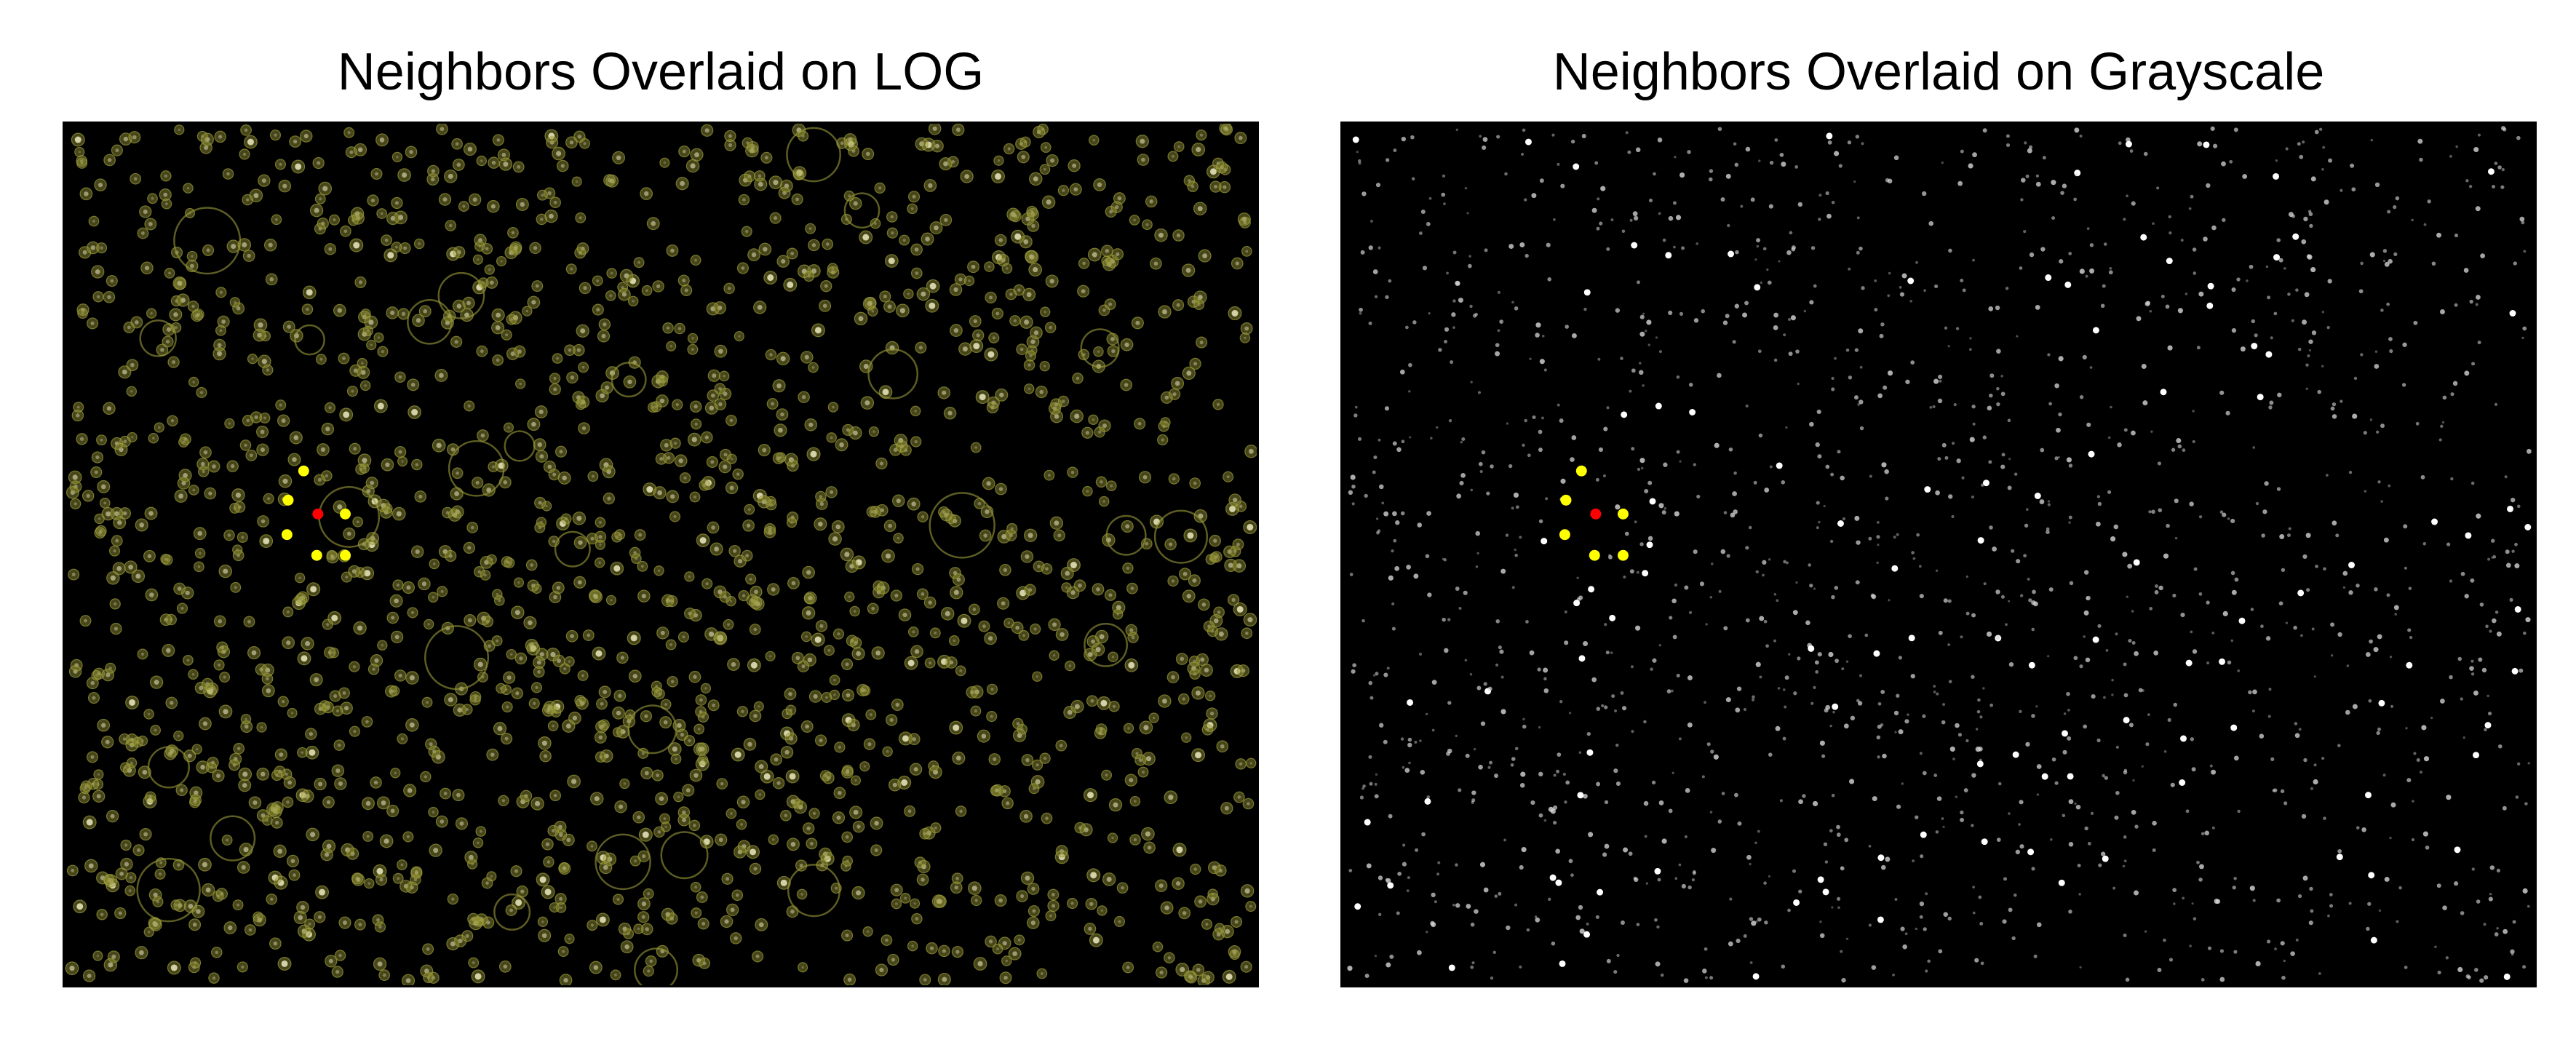 This screenshot has height=1050, width=2576. What do you see at coordinates (316, 555) in the screenshot?
I see `neighbor-marker` at bounding box center [316, 555].